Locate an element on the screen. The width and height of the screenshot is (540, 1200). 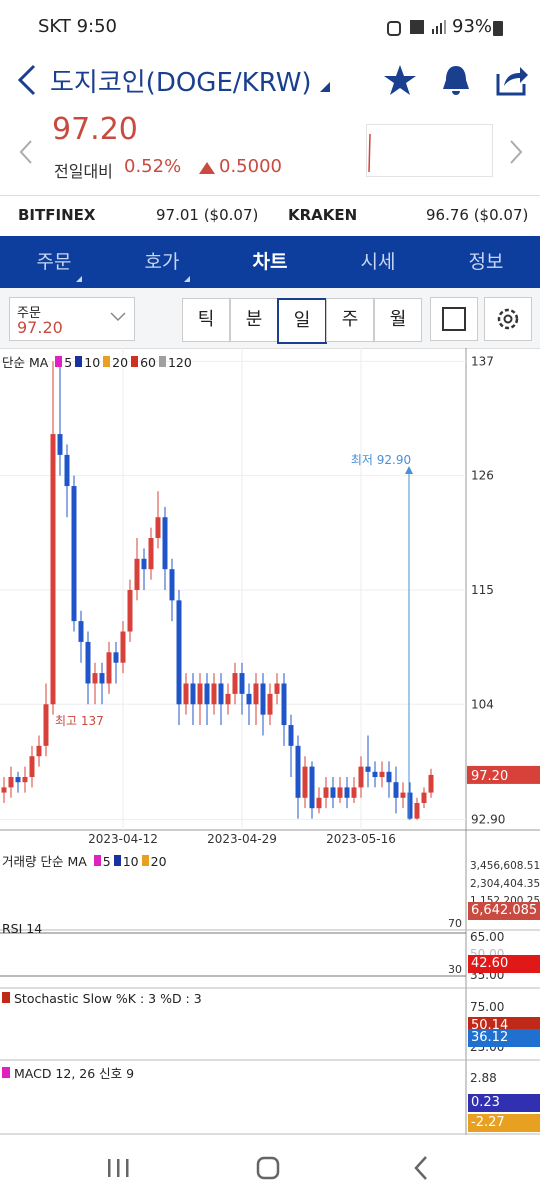
current-price: 97.20 is located at coordinates (95, 129).